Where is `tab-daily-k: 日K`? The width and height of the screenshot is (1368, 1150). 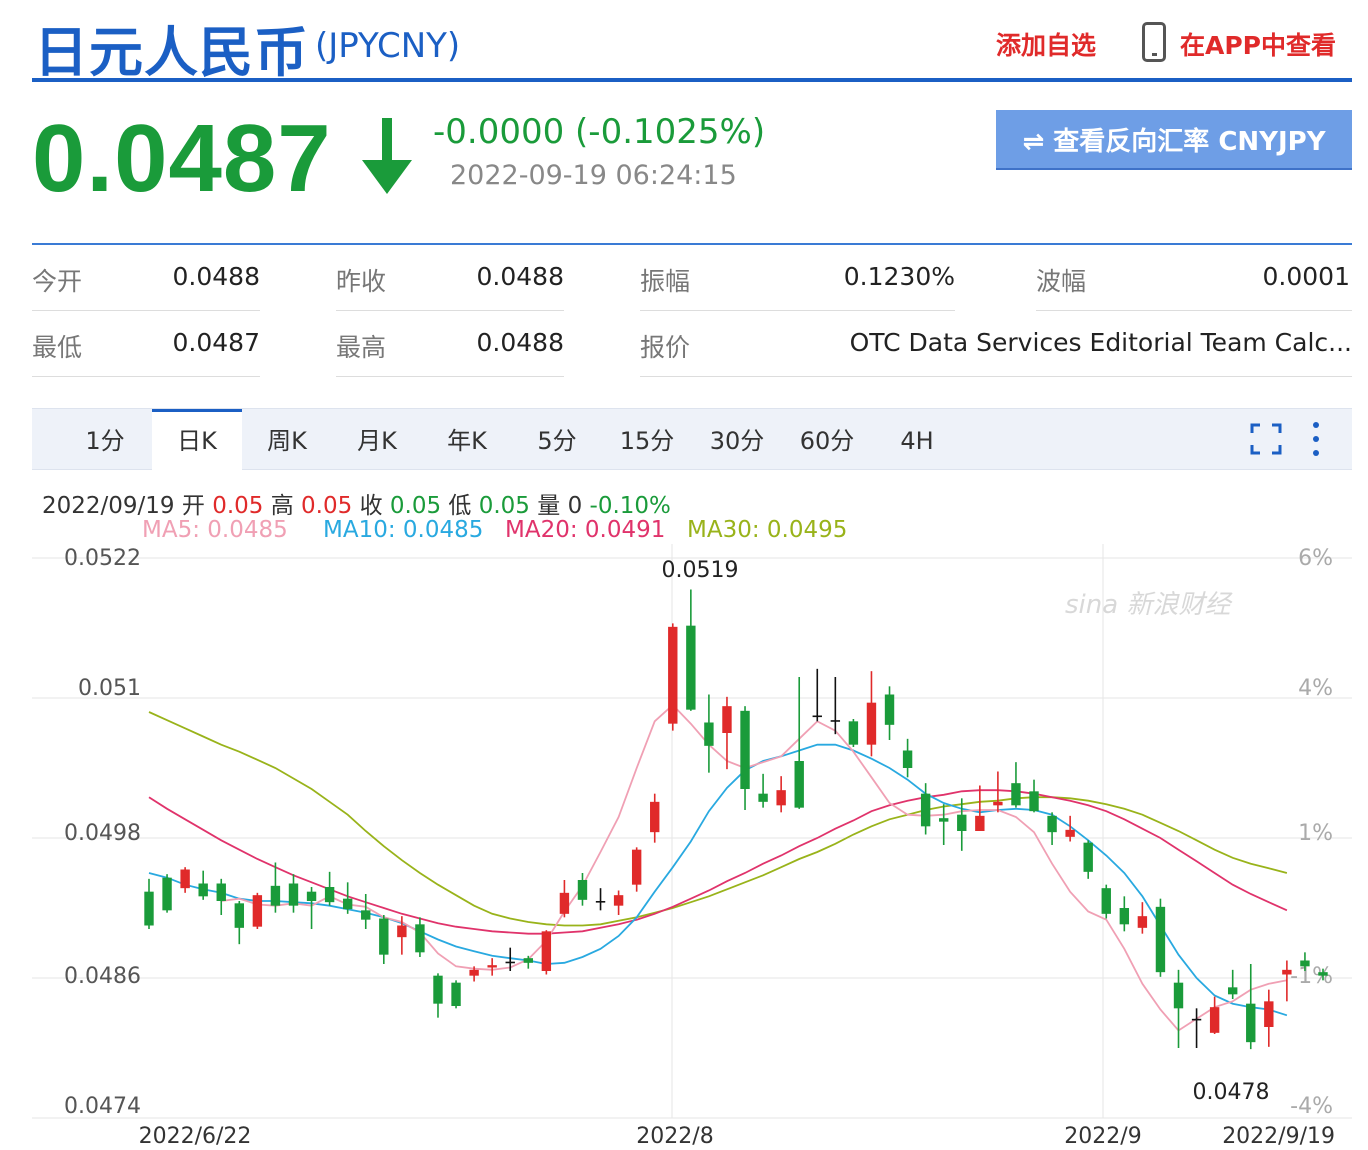 tab-daily-k: 日K is located at coordinates (197, 439).